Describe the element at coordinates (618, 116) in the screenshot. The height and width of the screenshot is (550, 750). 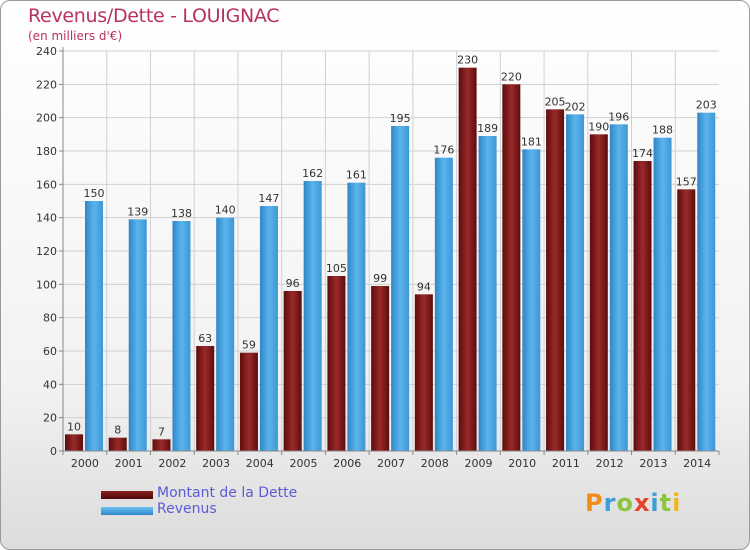
I see `data-label-revenue: 196` at that location.